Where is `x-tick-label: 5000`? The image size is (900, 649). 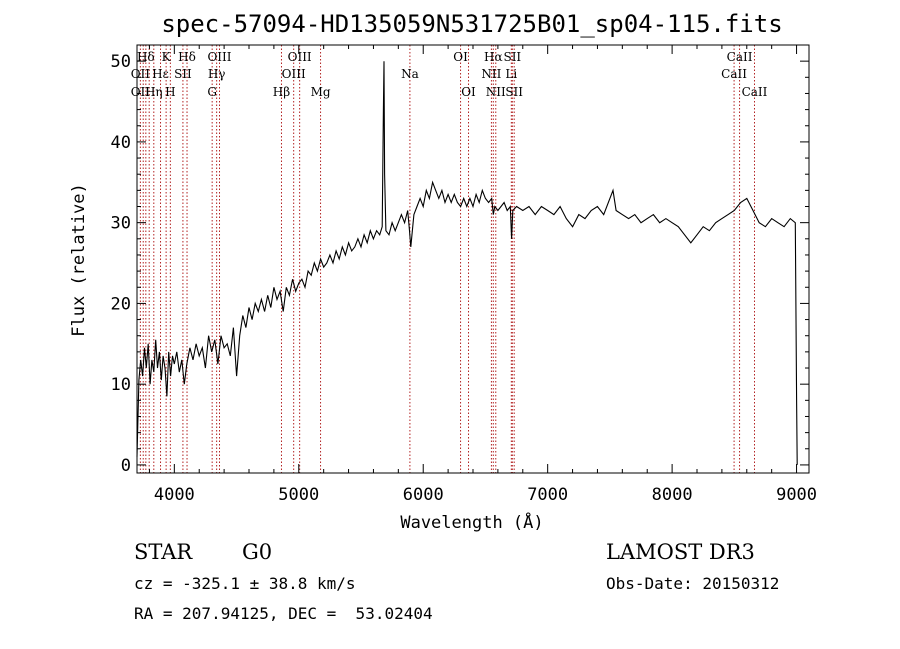
x-tick-label: 5000 is located at coordinates (298, 495).